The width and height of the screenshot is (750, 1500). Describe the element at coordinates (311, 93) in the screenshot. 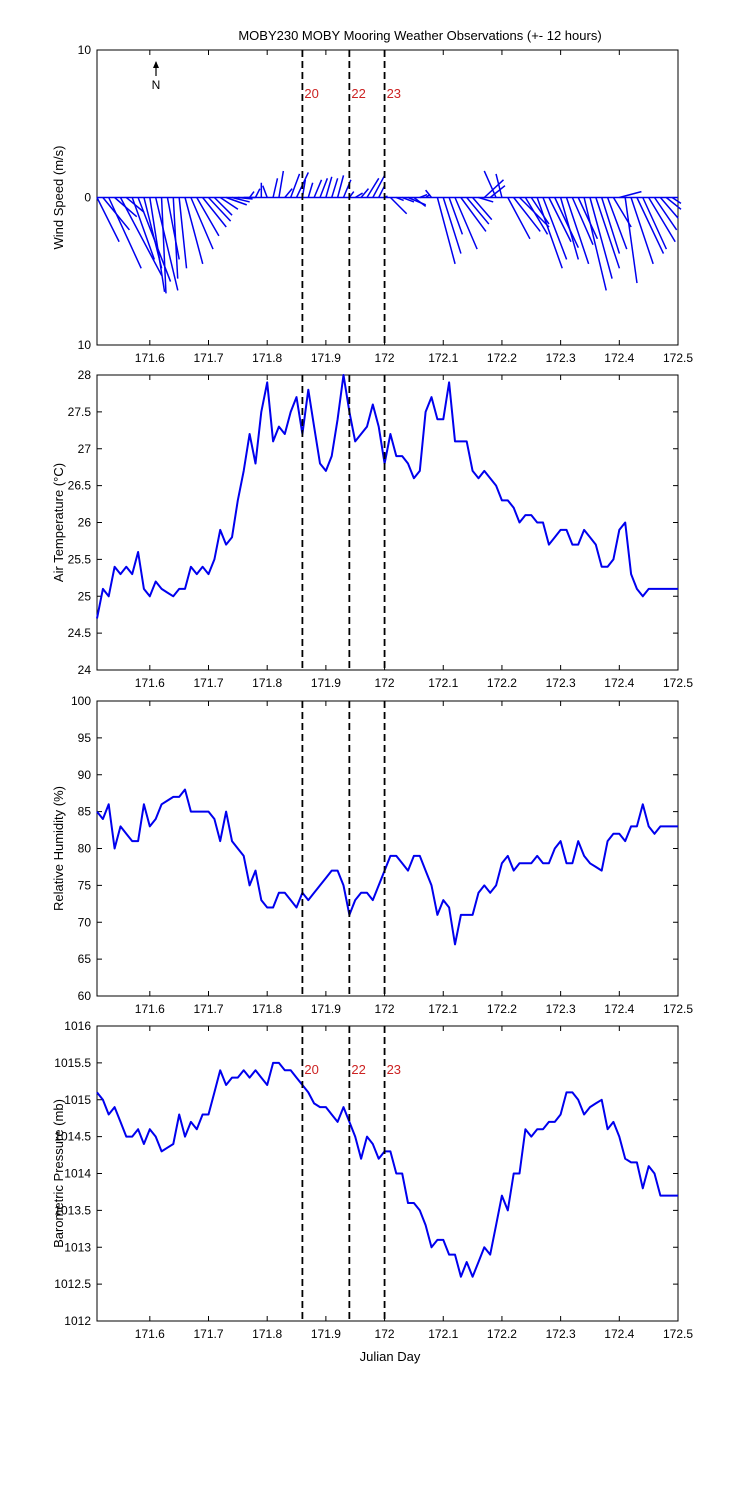

I see `event-label: 20` at that location.